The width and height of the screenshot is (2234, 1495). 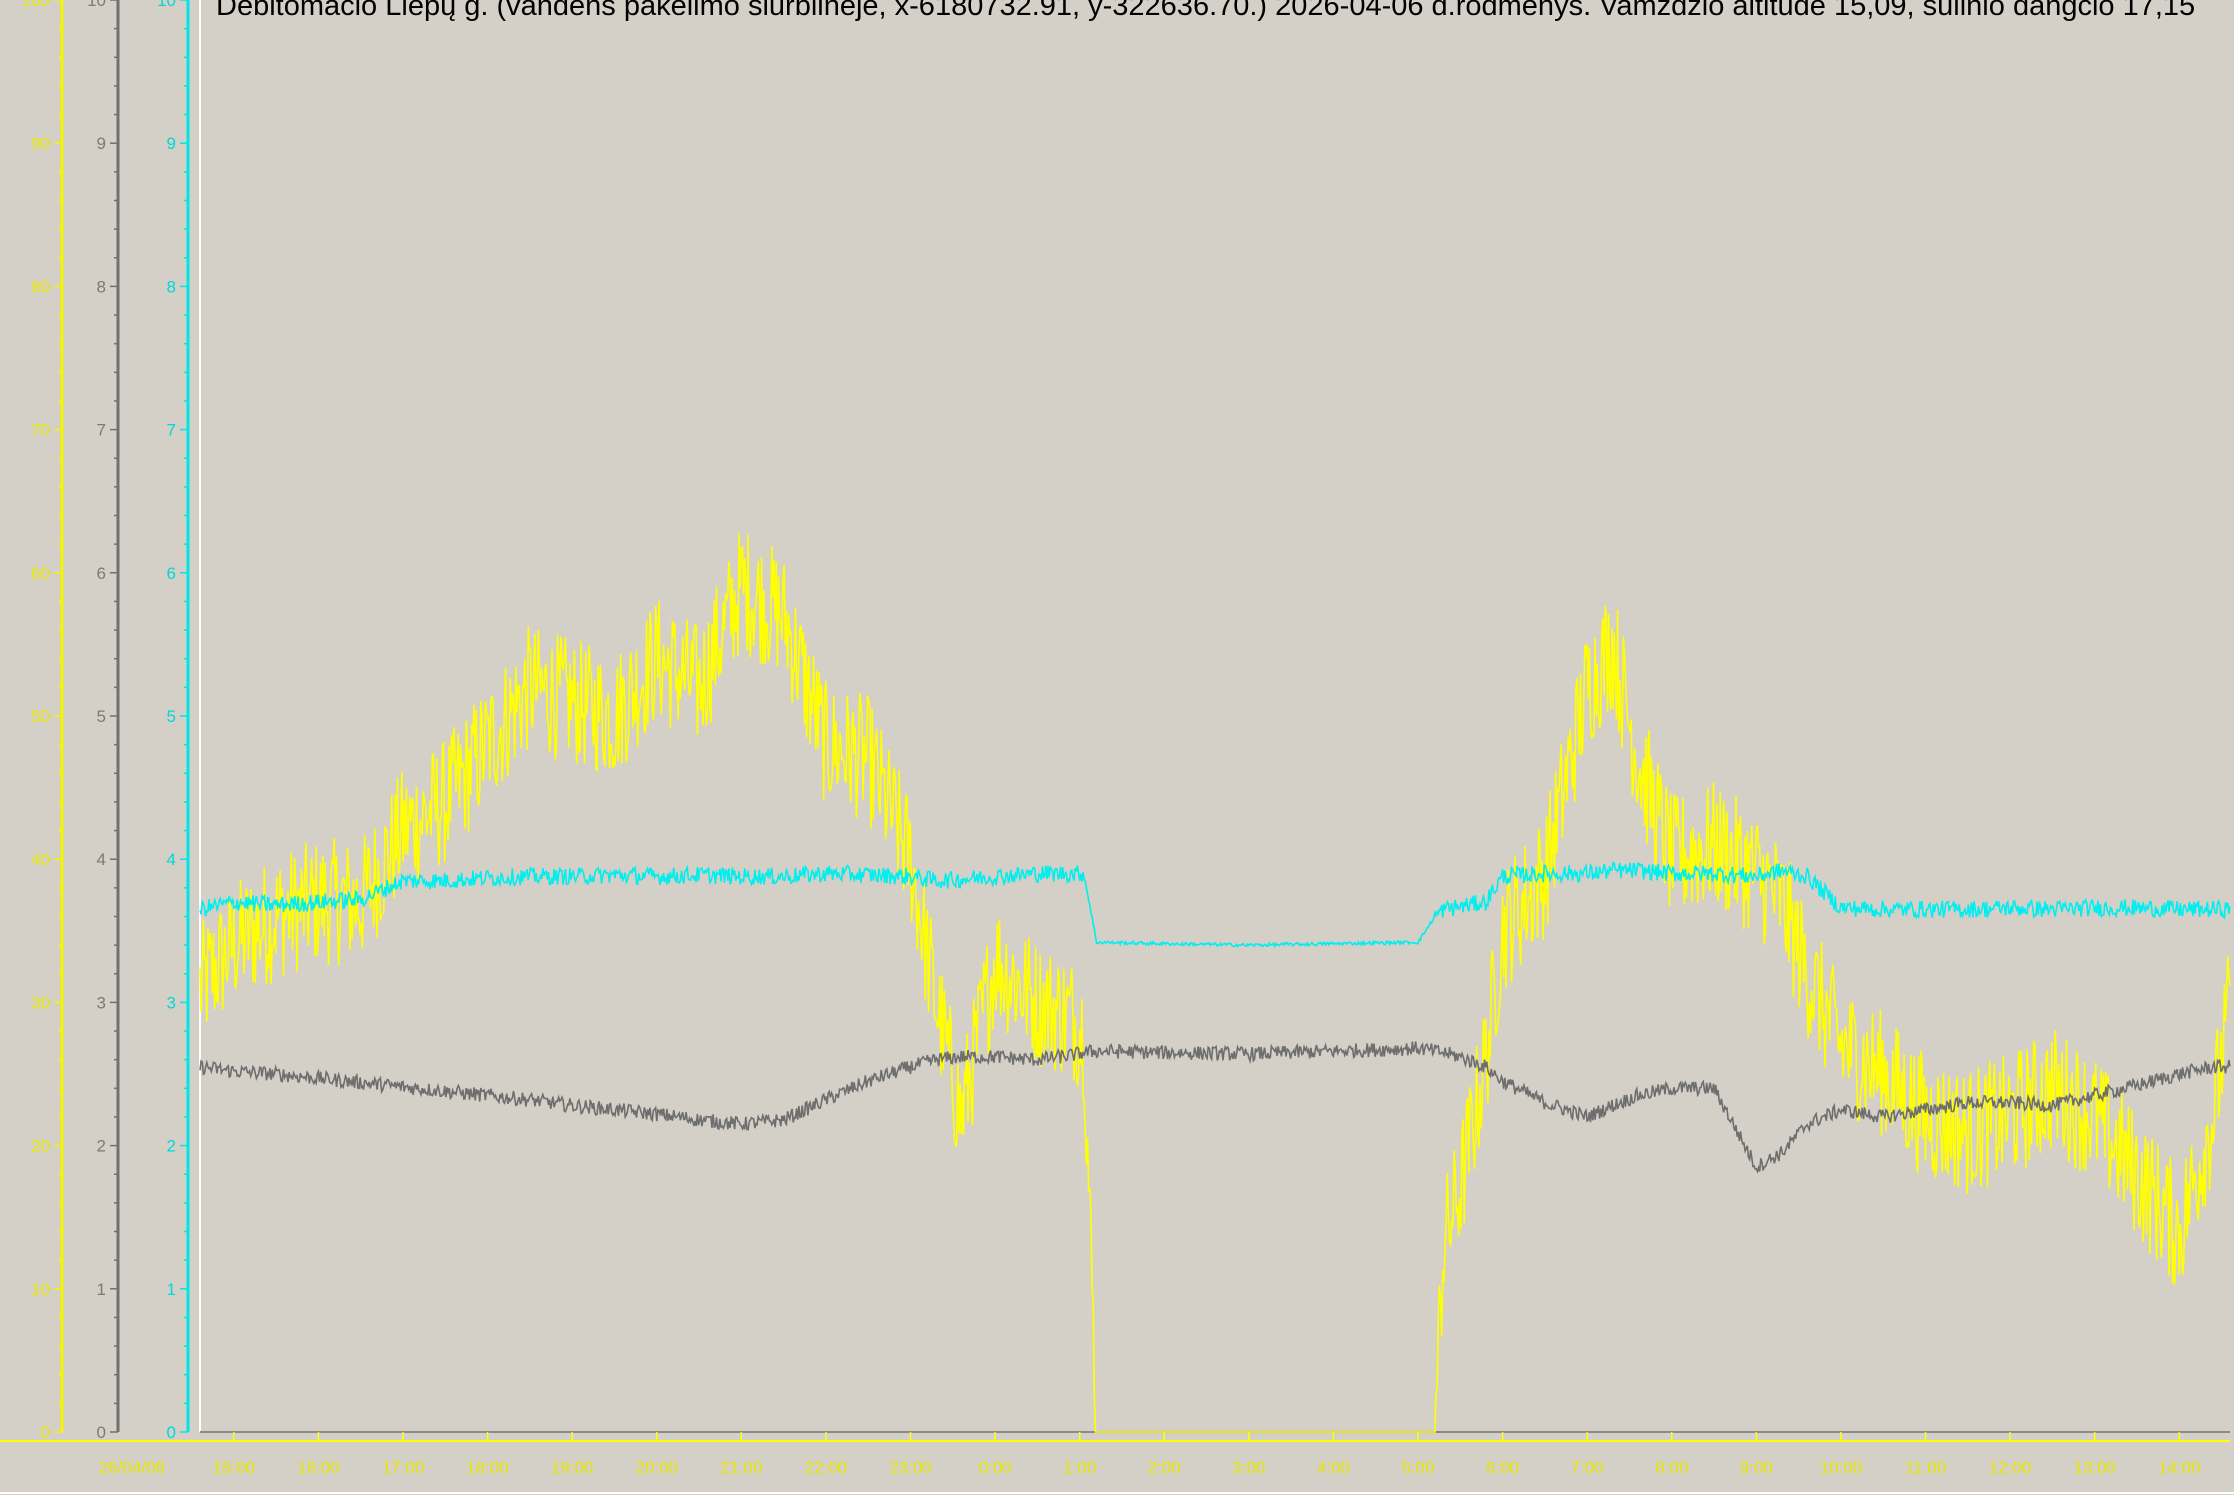 I want to click on x-tick-label-10: 1:00, so click(x=1079, y=1467).